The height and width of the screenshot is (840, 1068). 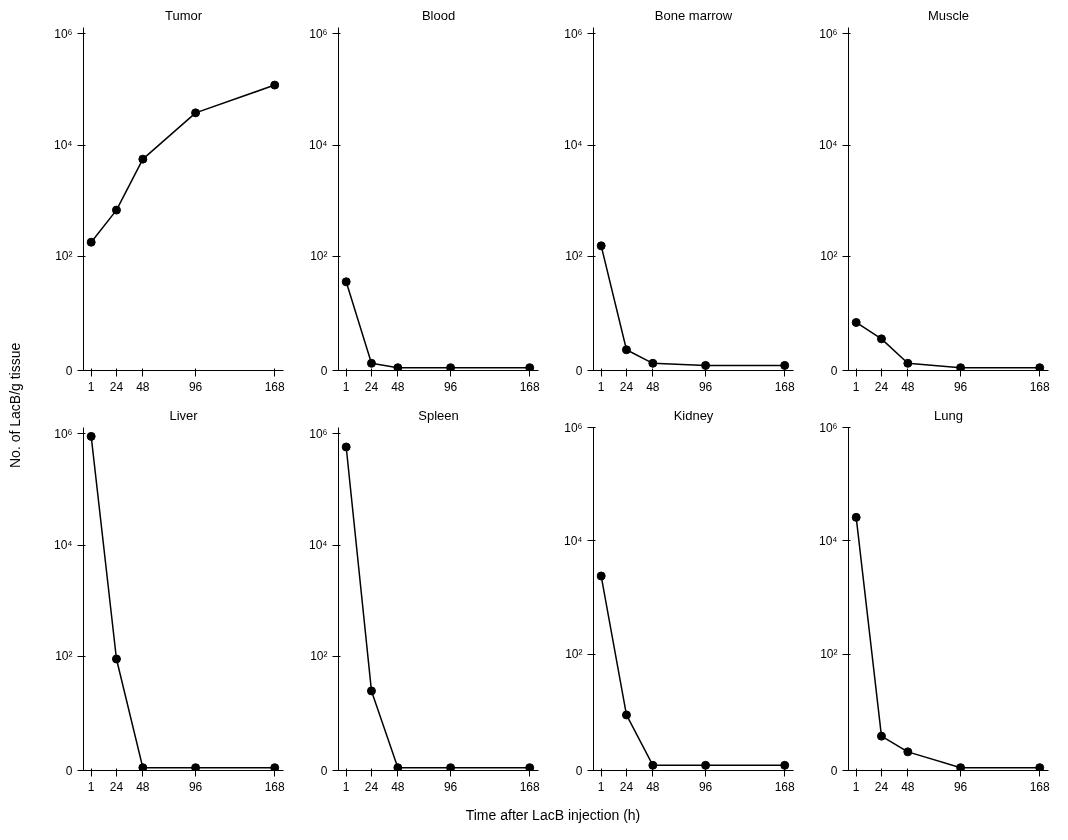 What do you see at coordinates (693, 415) in the screenshot?
I see `chart-title: Kidney` at bounding box center [693, 415].